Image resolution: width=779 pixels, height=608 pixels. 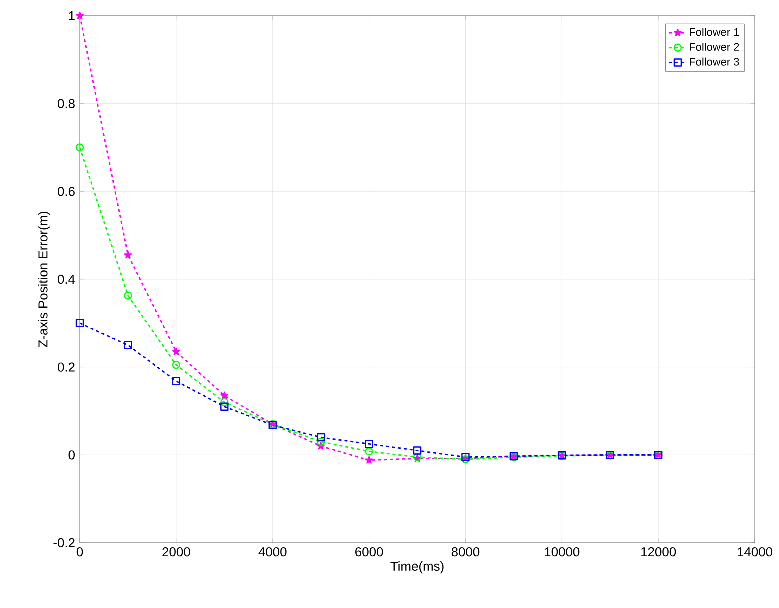 What do you see at coordinates (272, 552) in the screenshot?
I see `x-tick-label: 4000` at bounding box center [272, 552].